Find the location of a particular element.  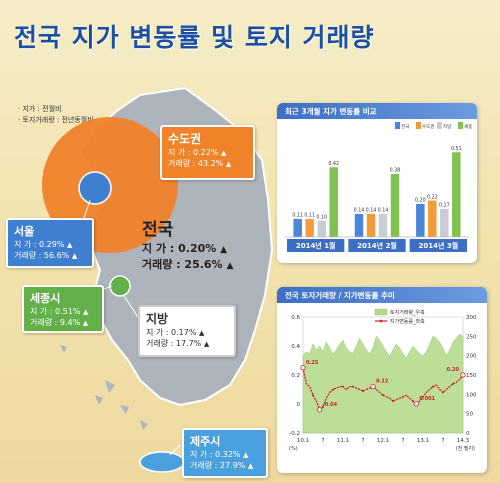

legend-label: 토지거래량_우축 is located at coordinates (407, 312).